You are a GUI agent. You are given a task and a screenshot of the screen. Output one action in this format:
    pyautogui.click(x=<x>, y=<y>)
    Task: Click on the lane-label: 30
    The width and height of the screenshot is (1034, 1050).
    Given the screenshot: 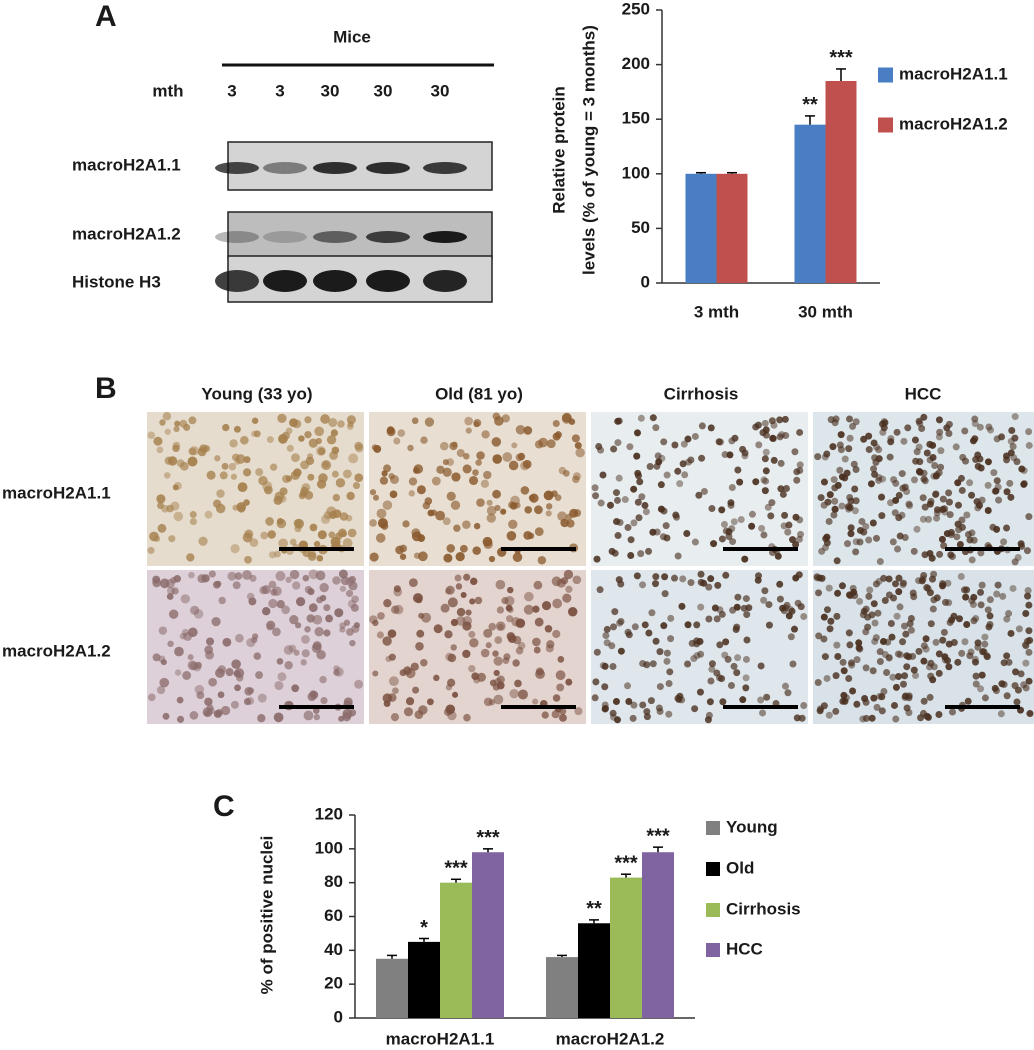 What is the action you would take?
    pyautogui.click(x=383, y=90)
    